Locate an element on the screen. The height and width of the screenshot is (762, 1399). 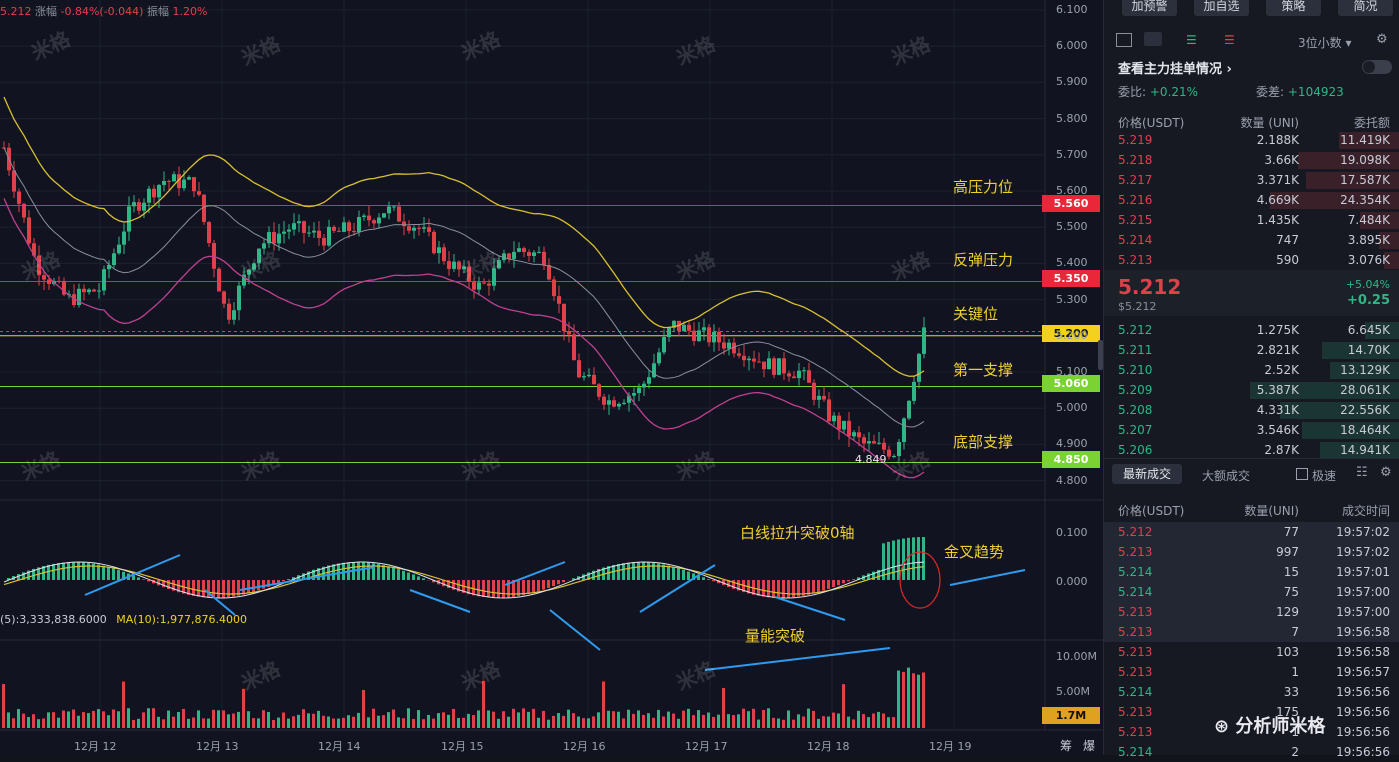
trades-header-time: 成交时间 is located at coordinates (1366, 510).